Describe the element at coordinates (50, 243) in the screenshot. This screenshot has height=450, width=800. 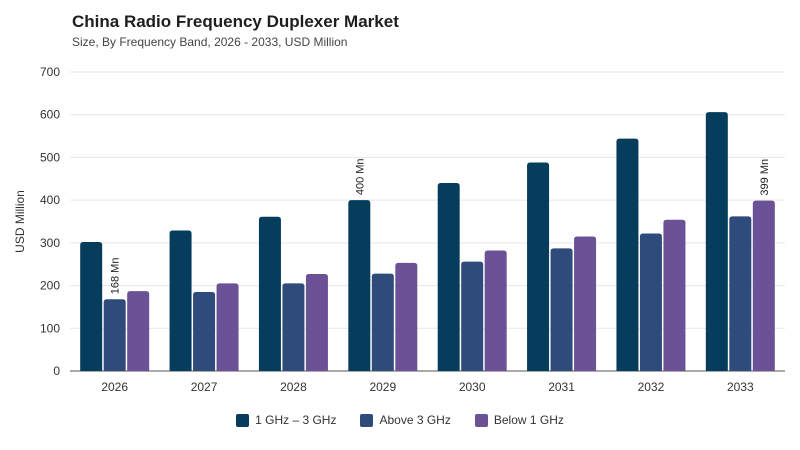
I see `y-tick-label: 300` at that location.